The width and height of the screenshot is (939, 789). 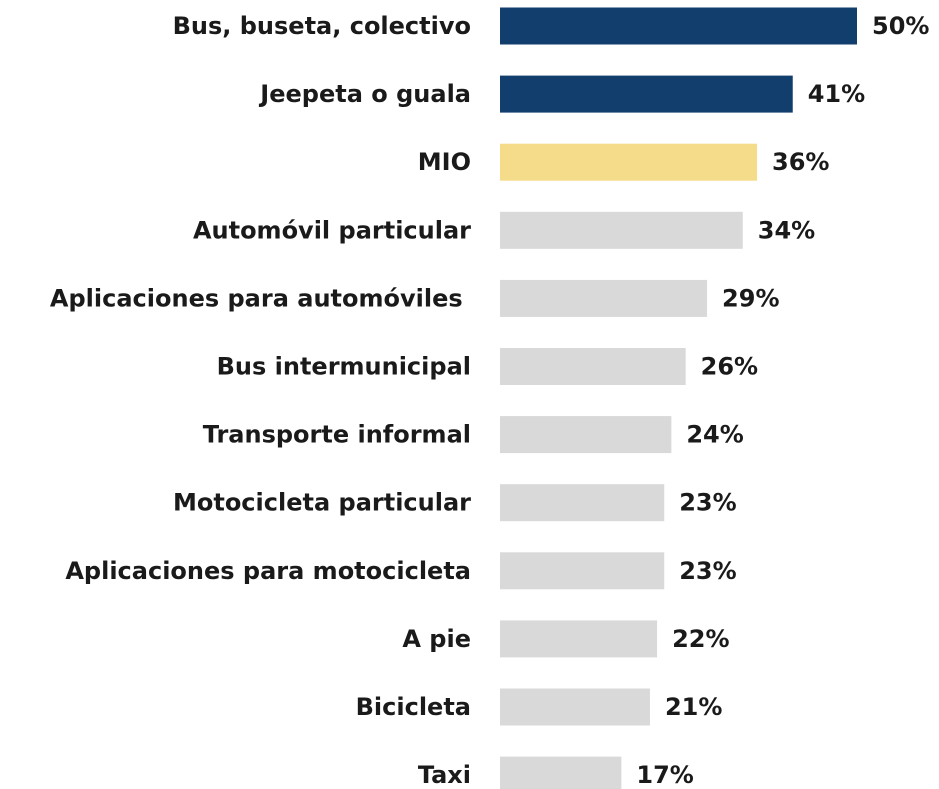 I want to click on category-label: Aplicaciones para automóviles, so click(x=260, y=298).